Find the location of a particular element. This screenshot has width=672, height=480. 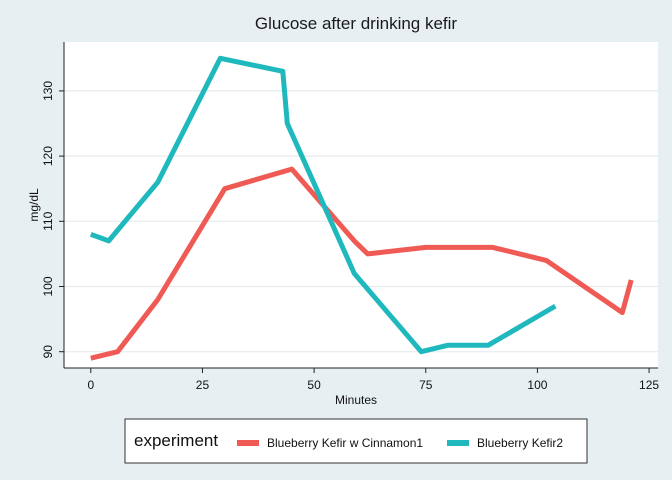

legend-label-1: Blueberry Kefir w Cinnamon1 is located at coordinates (345, 443).